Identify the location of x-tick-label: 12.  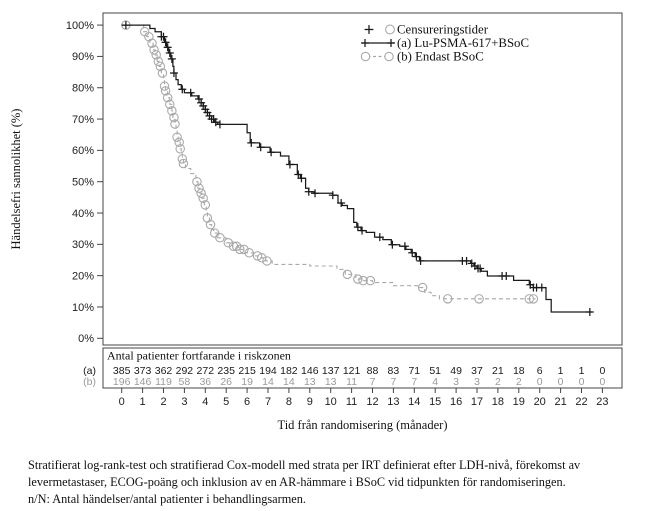
(372, 402).